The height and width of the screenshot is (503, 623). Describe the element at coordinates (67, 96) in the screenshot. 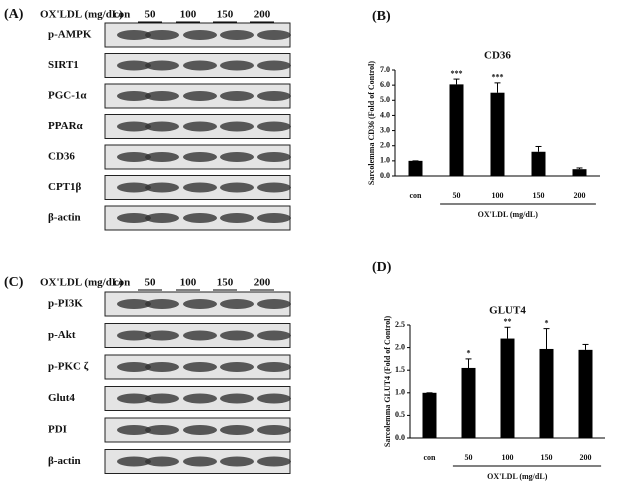

I see `row-label: PGC-1α` at that location.